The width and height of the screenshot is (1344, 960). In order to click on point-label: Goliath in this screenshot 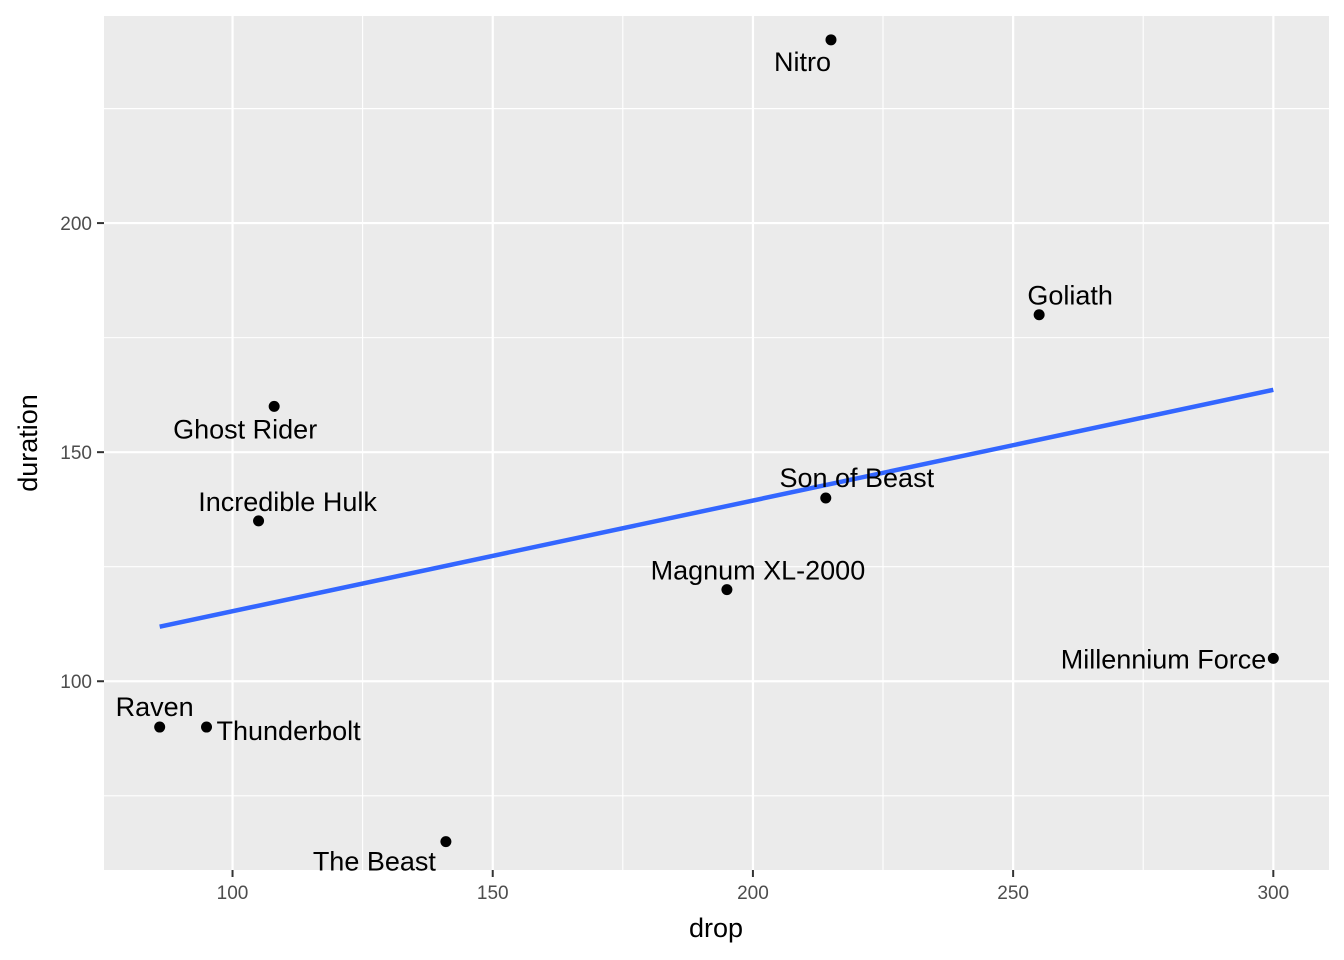, I will do `click(1070, 296)`.